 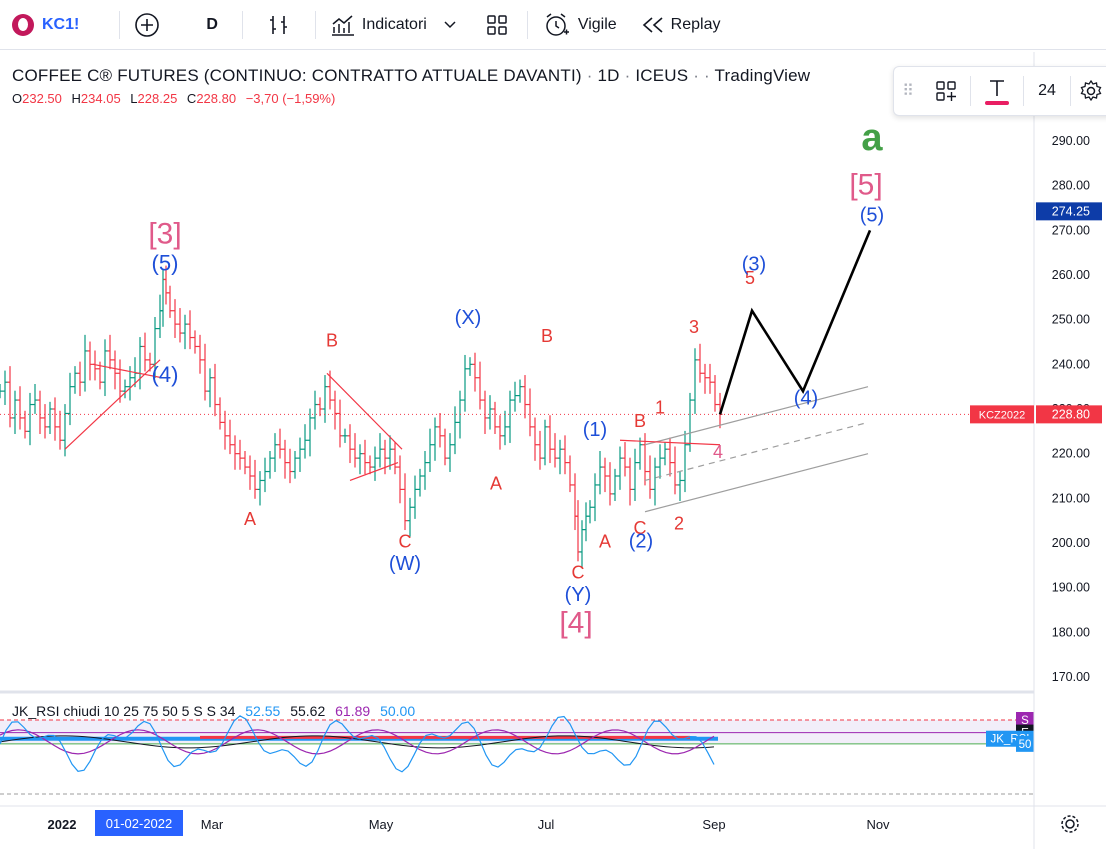 What do you see at coordinates (575, 622) in the screenshot?
I see `wave-label: [4]` at bounding box center [575, 622].